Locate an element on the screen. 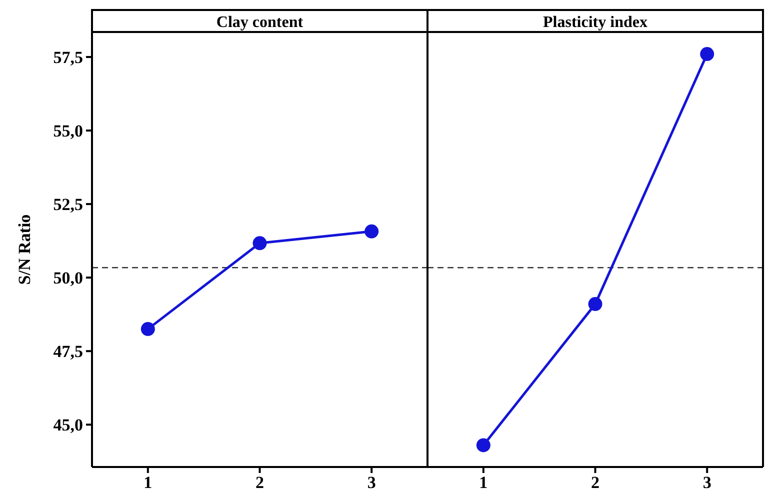 The width and height of the screenshot is (765, 496). y-axis-title: S/N Ratio is located at coordinates (24, 249).